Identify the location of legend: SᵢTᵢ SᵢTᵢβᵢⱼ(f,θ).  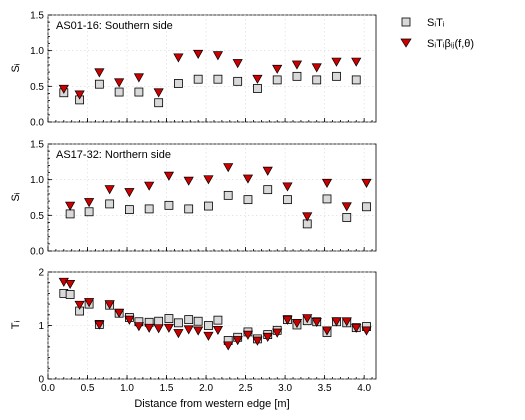
(437, 33).